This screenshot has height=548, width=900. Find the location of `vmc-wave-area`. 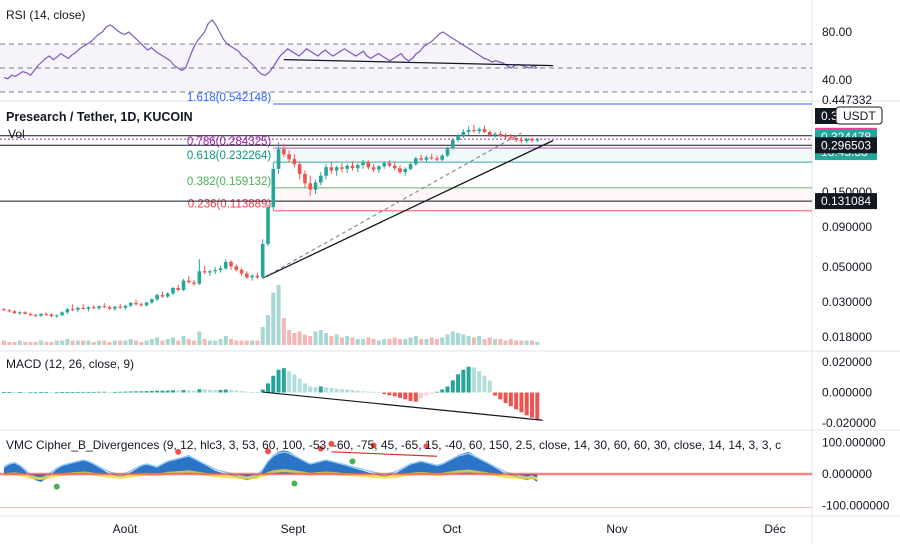

vmc-wave-area is located at coordinates (271, 466).